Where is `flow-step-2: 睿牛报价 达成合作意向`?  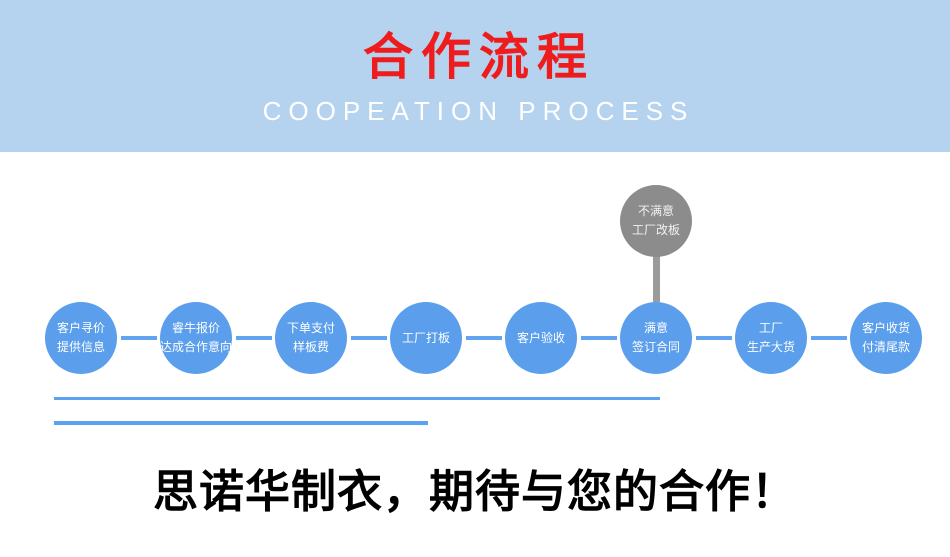 flow-step-2: 睿牛报价 达成合作意向 is located at coordinates (196, 338).